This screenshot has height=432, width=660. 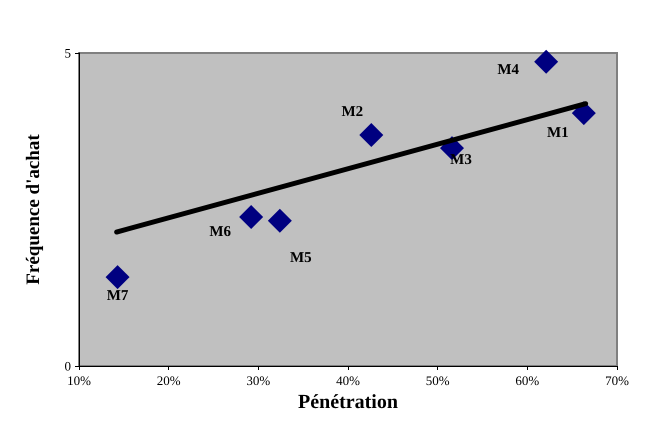 What do you see at coordinates (67, 53) in the screenshot?
I see `y-tick-label: 5` at bounding box center [67, 53].